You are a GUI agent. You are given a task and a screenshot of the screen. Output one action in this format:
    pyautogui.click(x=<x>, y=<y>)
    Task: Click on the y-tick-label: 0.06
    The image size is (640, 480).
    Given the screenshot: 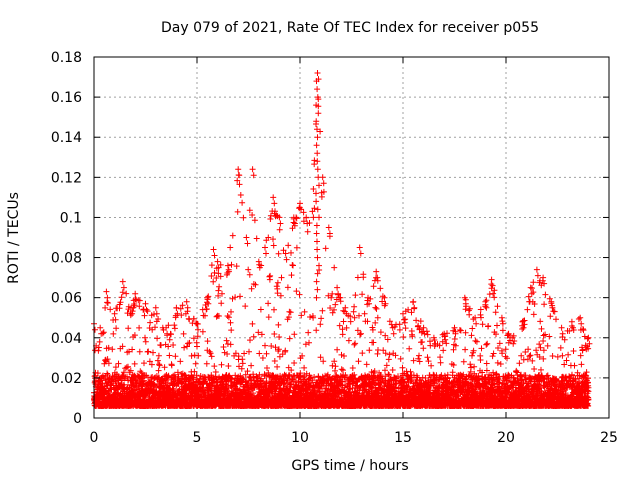 What is the action you would take?
    pyautogui.click(x=66, y=299)
    